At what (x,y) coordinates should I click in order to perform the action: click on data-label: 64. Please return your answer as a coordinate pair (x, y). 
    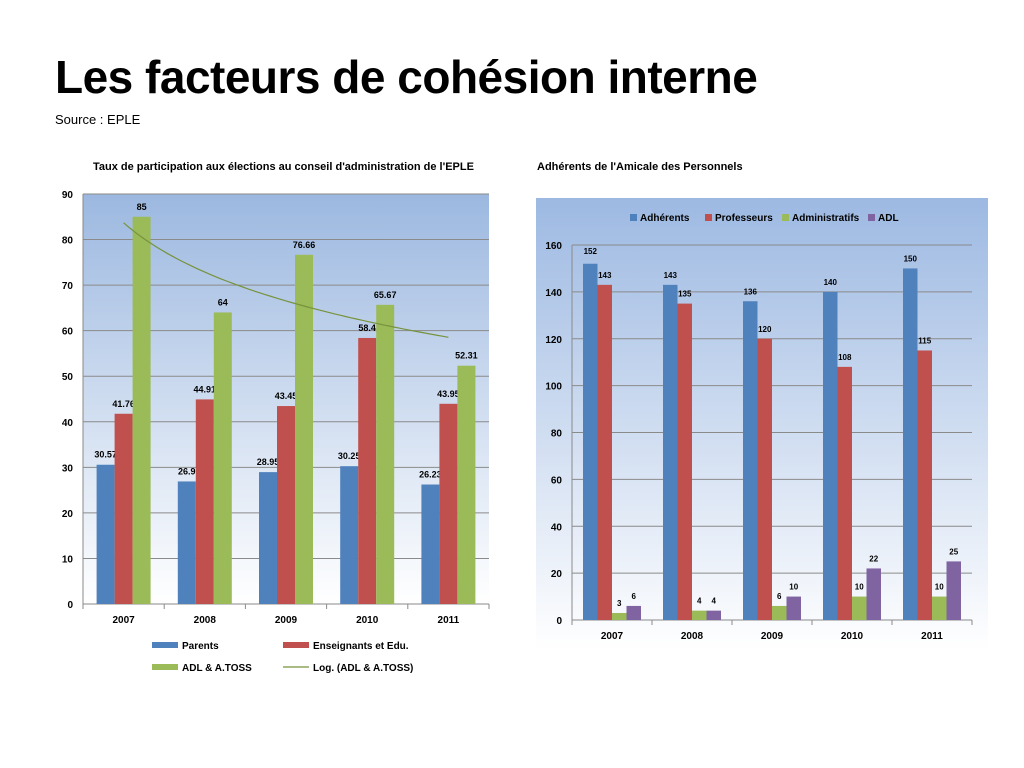
    Looking at the image, I should click on (223, 302).